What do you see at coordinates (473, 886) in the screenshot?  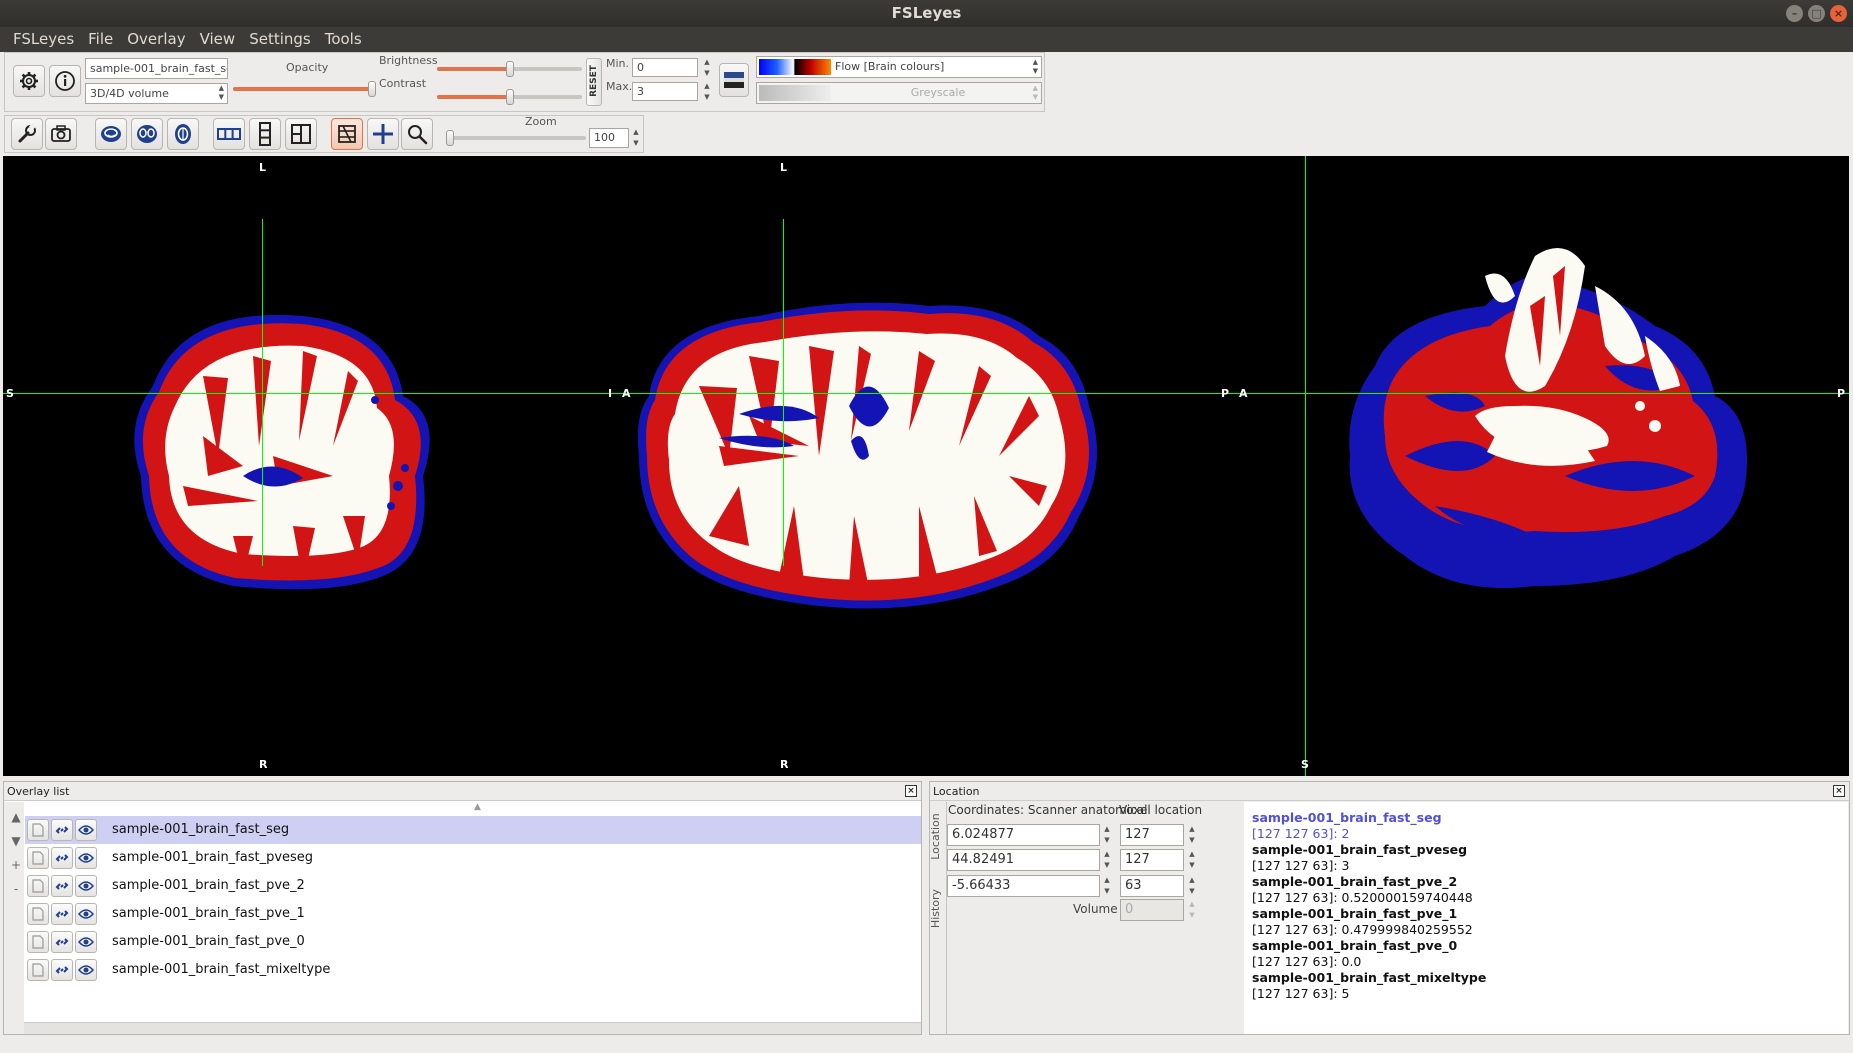 I see `overlay-row: sample-001_brain_fast_pve_2` at bounding box center [473, 886].